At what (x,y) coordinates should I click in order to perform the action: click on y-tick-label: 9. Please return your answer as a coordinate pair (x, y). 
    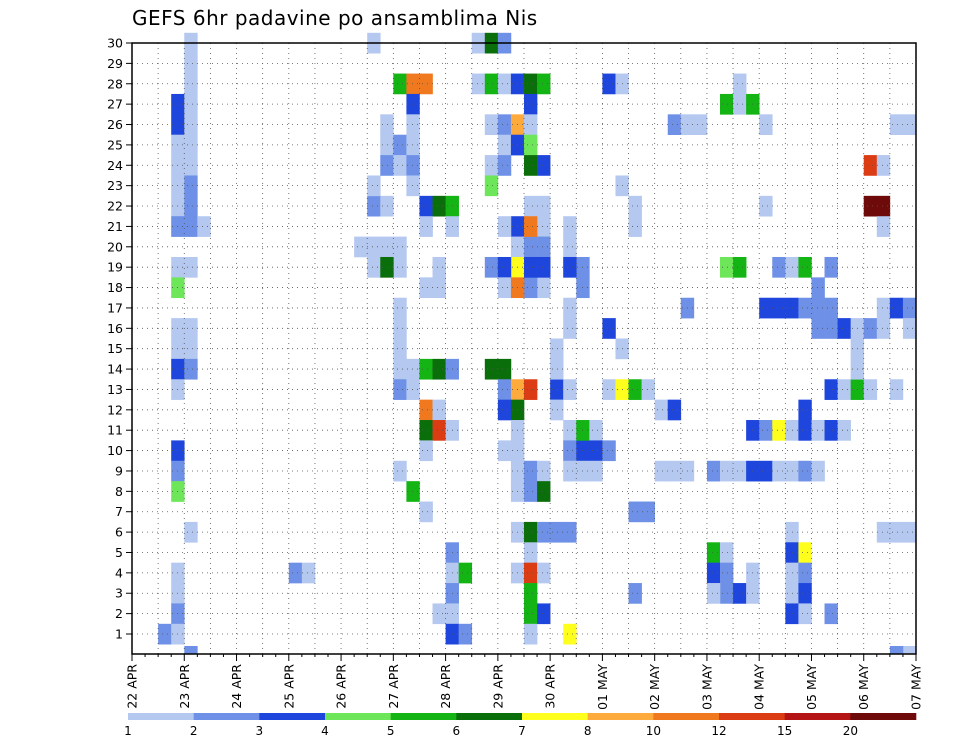
    Looking at the image, I should click on (119, 470).